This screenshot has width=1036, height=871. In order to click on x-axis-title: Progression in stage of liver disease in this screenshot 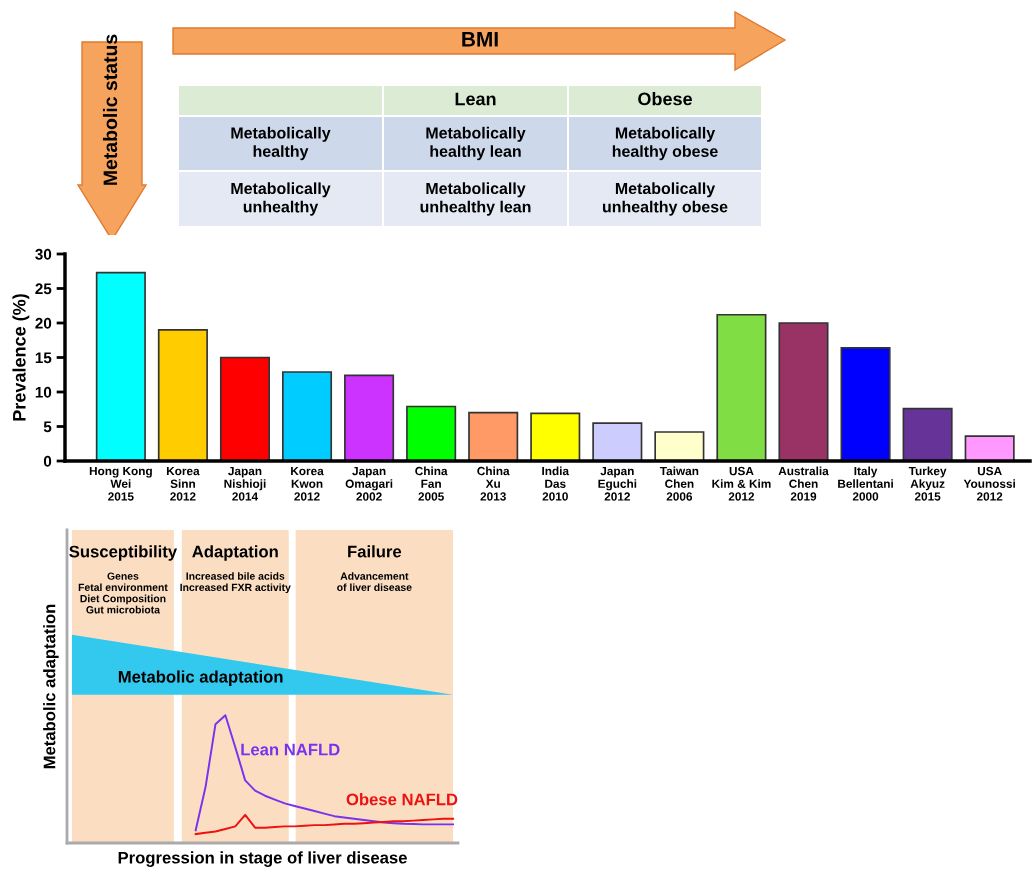, I will do `click(262, 859)`.